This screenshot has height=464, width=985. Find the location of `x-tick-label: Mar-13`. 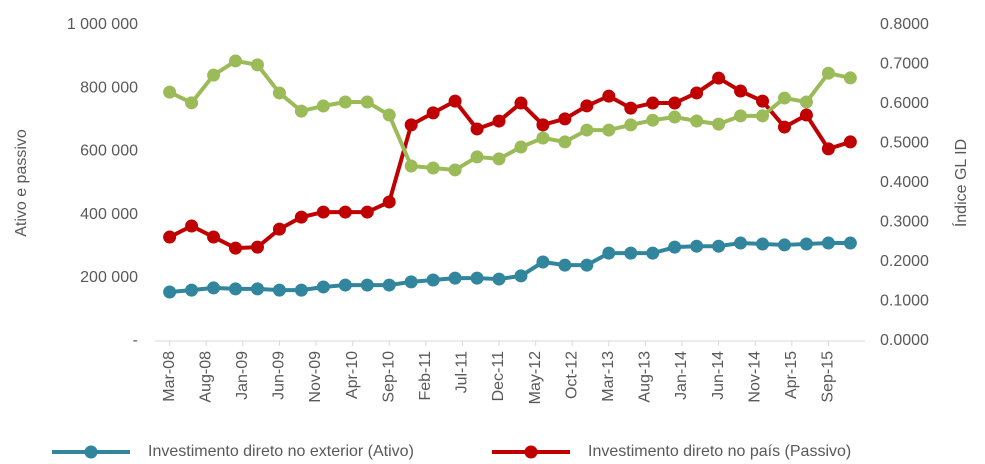

x-tick-label: Mar-13 is located at coordinates (608, 376).